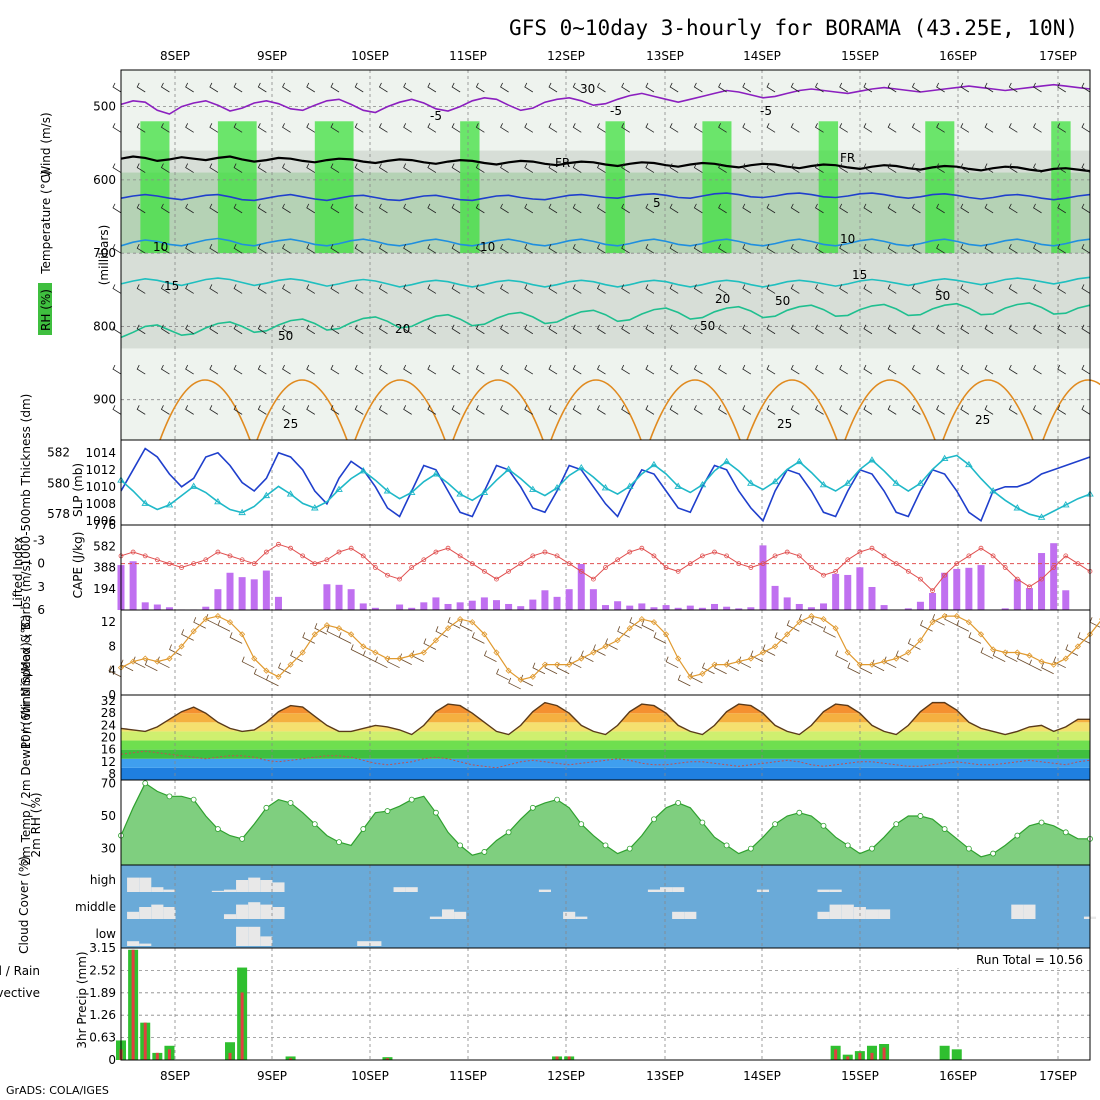  What do you see at coordinates (205, 410) in the screenshot?
I see `isotherm-25-arc` at bounding box center [205, 410].